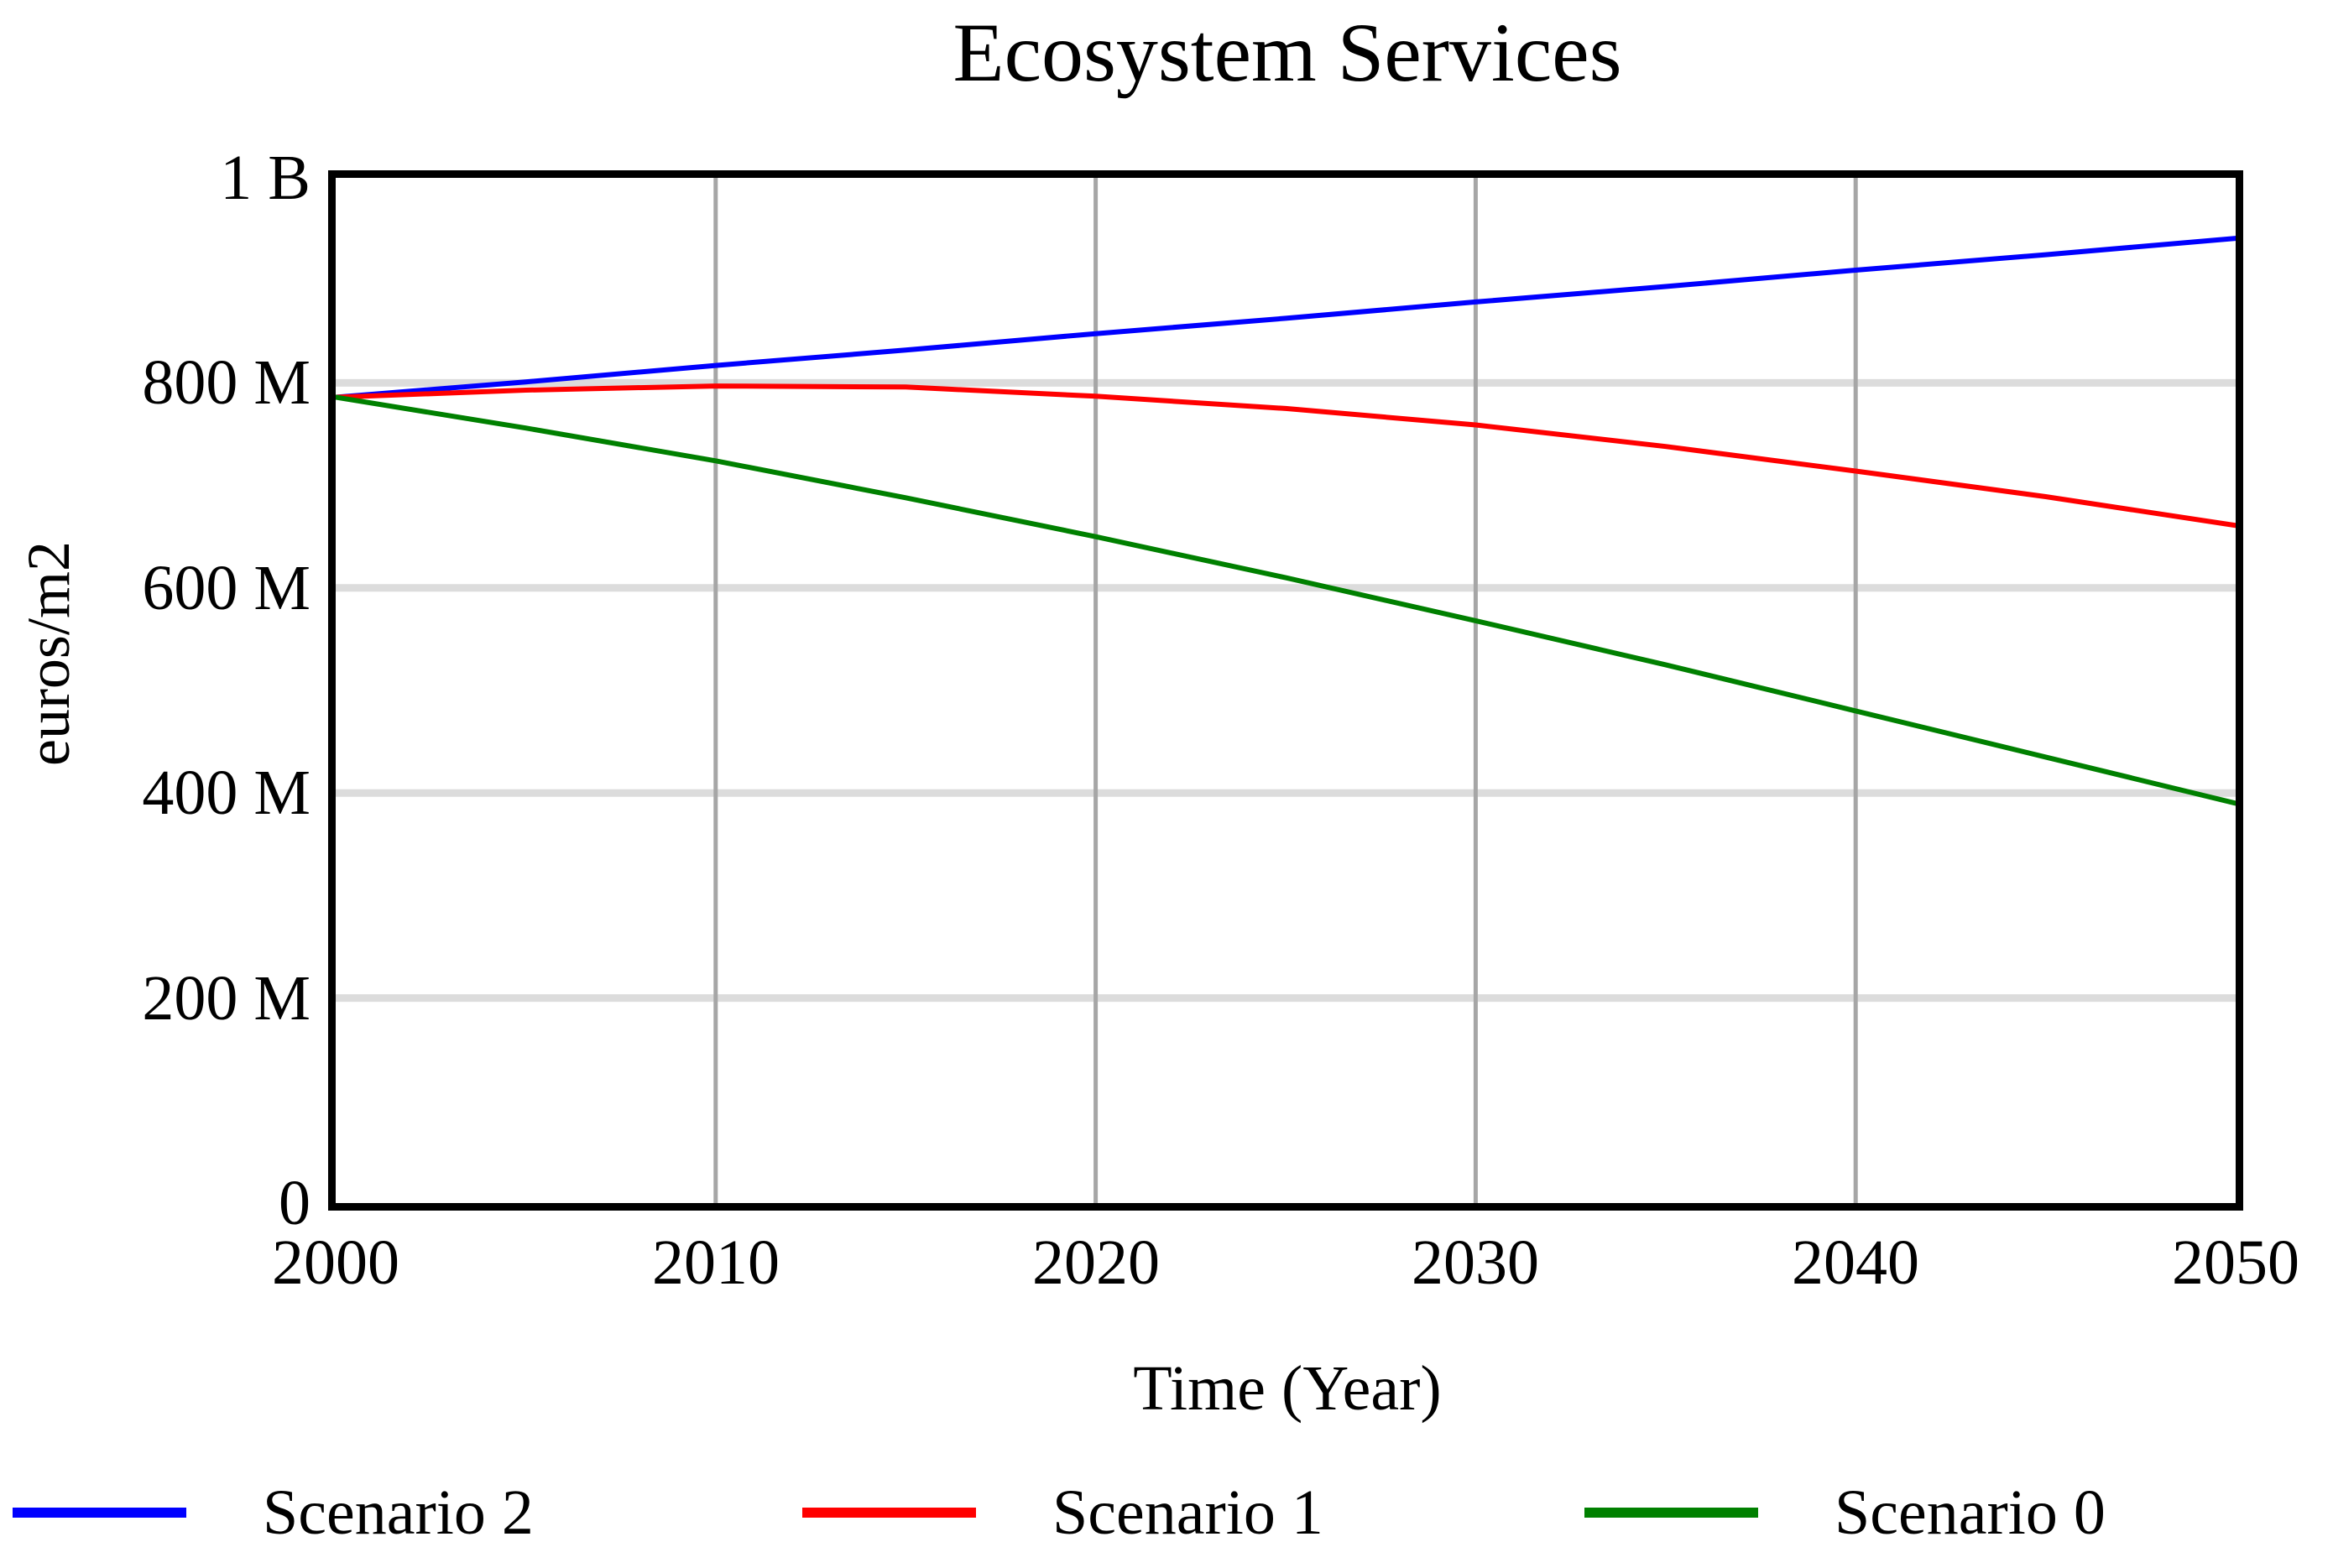 The width and height of the screenshot is (2333, 1568). Describe the element at coordinates (716, 1263) in the screenshot. I see `x-axis-tick-2010: 2010` at that location.